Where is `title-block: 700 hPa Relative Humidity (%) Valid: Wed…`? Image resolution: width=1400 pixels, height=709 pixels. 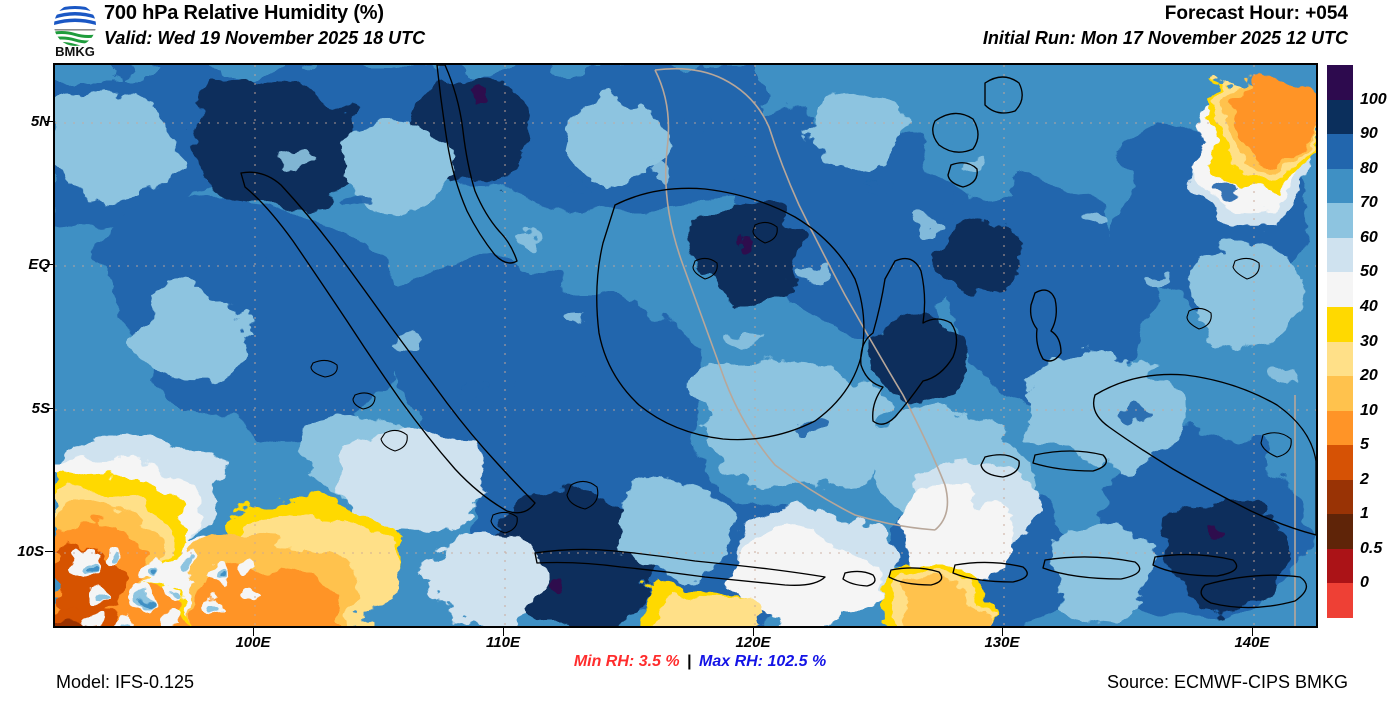 title-block: 700 hPa Relative Humidity (%) Valid: Wed… is located at coordinates (264, 25).